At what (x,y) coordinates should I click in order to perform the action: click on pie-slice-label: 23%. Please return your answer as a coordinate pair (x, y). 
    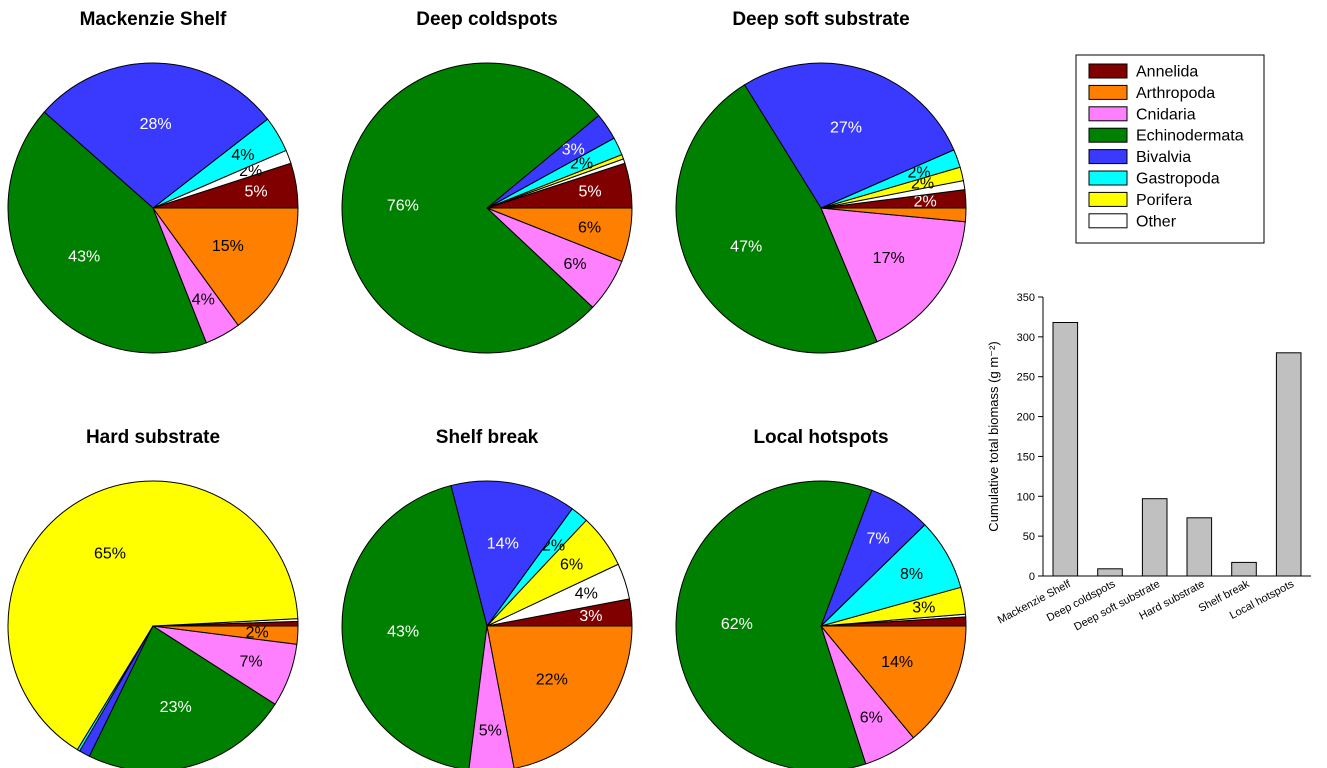
    Looking at the image, I should click on (176, 707).